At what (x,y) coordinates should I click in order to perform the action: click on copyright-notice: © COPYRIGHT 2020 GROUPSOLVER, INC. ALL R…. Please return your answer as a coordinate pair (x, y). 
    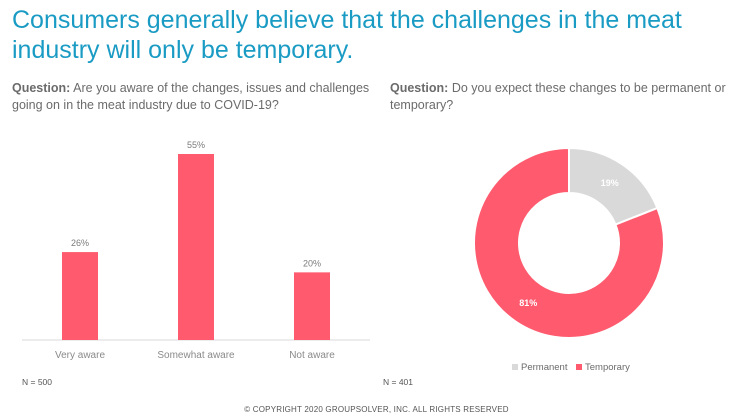
    Looking at the image, I should click on (376, 409).